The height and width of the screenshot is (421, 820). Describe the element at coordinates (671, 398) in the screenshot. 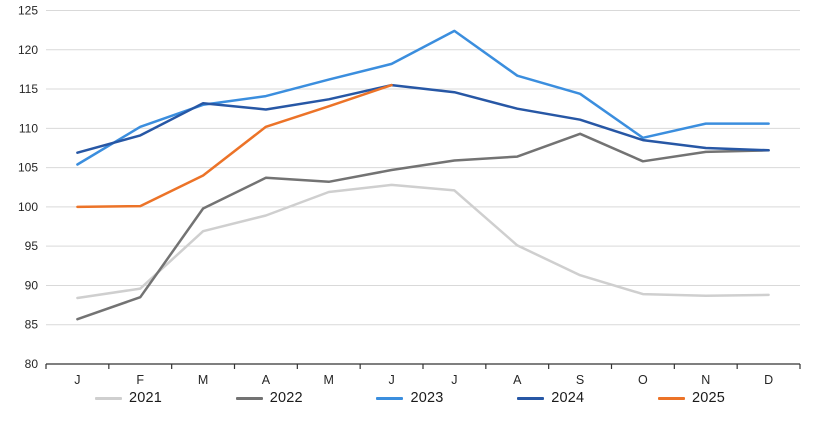

I see `legend-swatch-2025` at that location.